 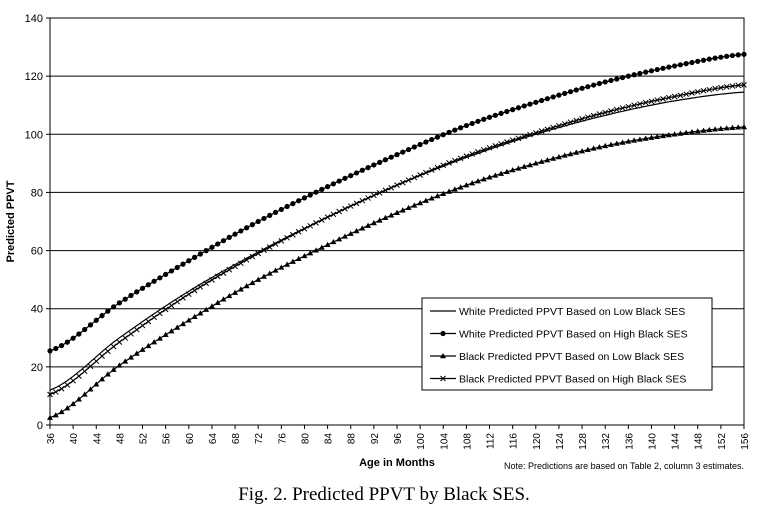 I want to click on y-tick-label: 80, so click(x=37, y=193).